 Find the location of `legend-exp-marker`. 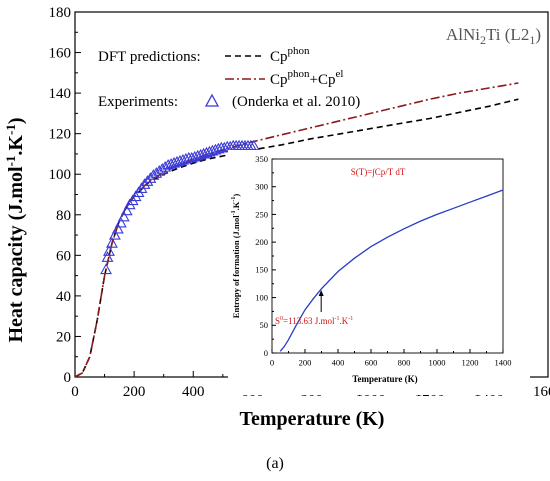

legend-exp-marker is located at coordinates (212, 100).